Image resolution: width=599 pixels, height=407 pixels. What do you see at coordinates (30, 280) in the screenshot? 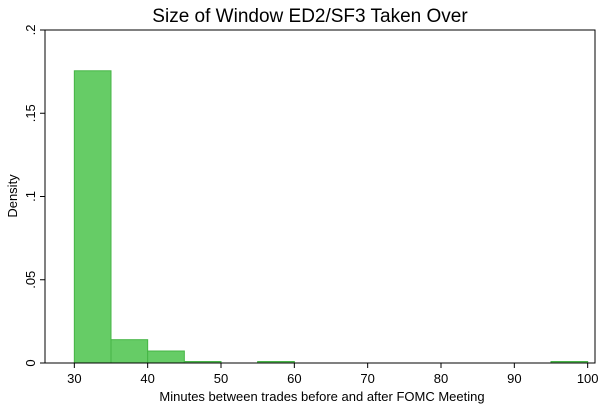
I see `y-tick-label: .05` at bounding box center [30, 280].